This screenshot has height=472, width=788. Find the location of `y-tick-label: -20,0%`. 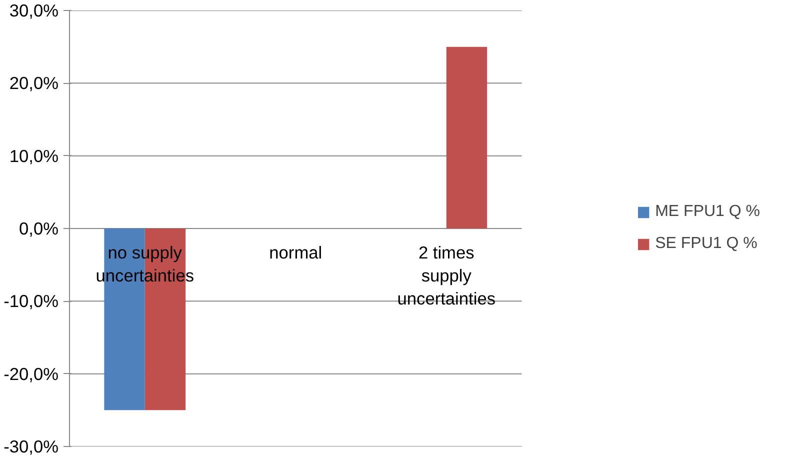

y-tick-label: -20,0% is located at coordinates (31, 374).